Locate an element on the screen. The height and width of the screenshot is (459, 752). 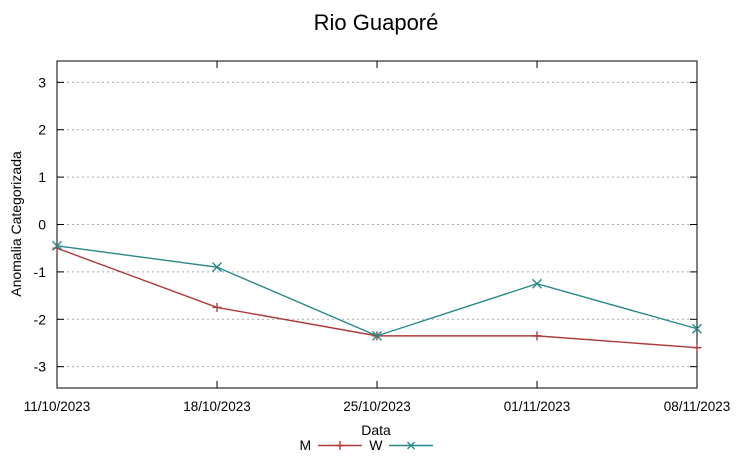
plus-marker-icon is located at coordinates (340, 445).